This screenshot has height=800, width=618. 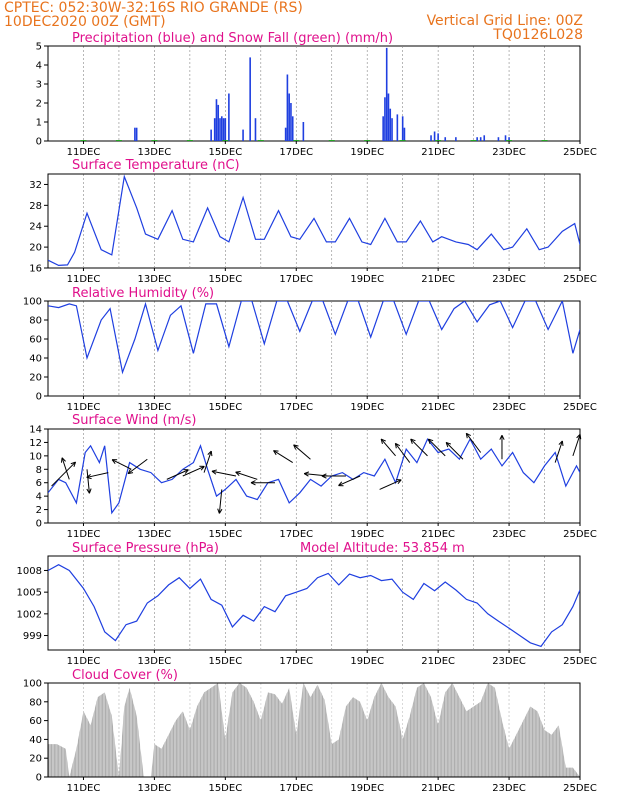 What do you see at coordinates (35, 185) in the screenshot?
I see `temp-ytick-label: 32` at bounding box center [35, 185].